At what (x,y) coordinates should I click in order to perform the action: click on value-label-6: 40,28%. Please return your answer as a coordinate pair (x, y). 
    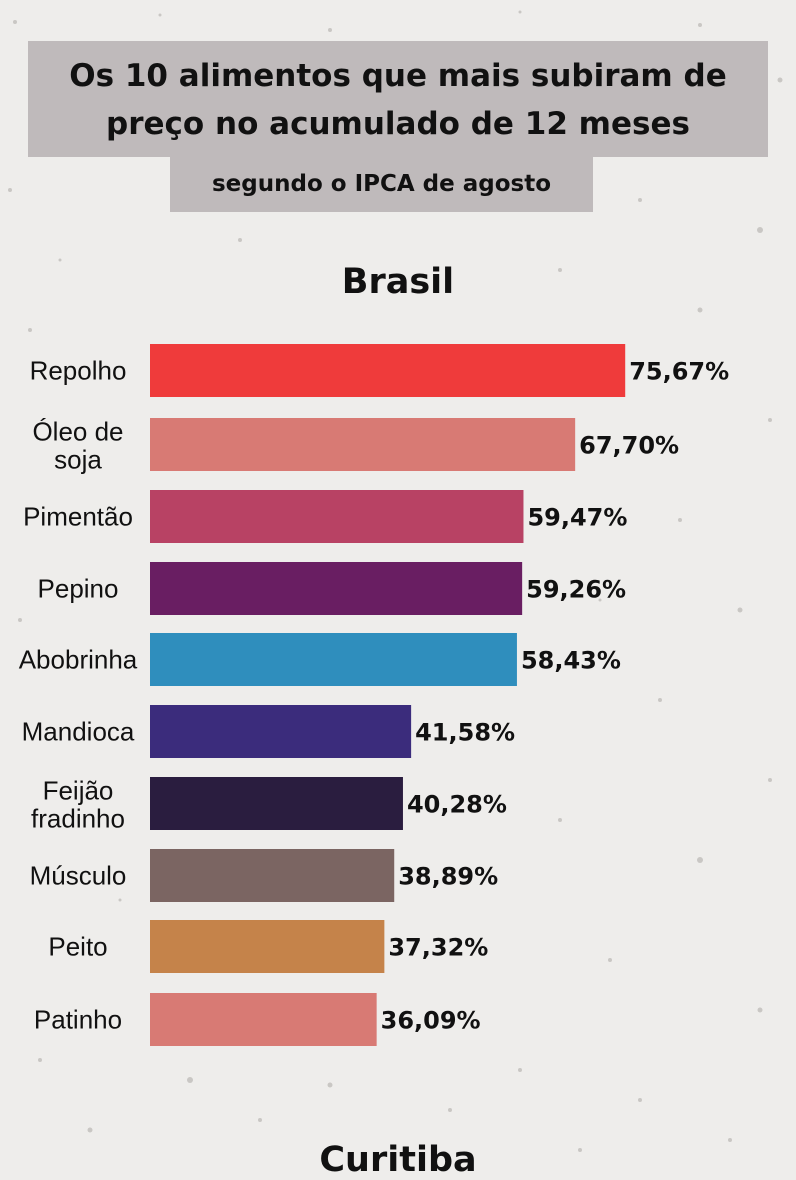
    Looking at the image, I should click on (457, 805).